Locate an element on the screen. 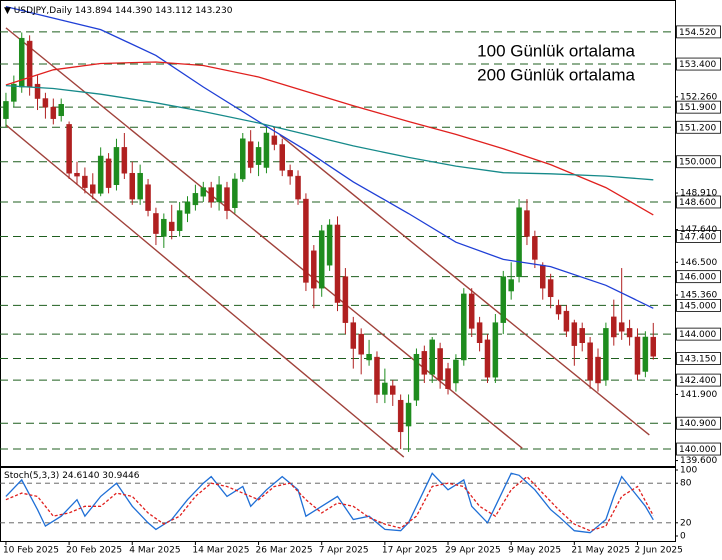 The width and height of the screenshot is (722, 560). ohlc-close: 143.230 is located at coordinates (213, 11).